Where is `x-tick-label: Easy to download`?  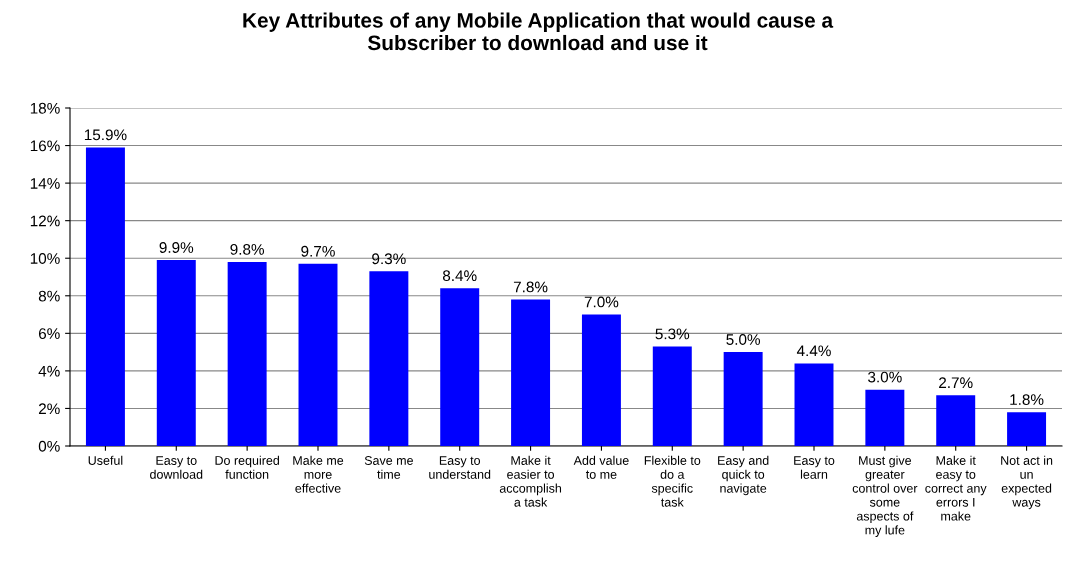 x-tick-label: Easy to download is located at coordinates (176, 467).